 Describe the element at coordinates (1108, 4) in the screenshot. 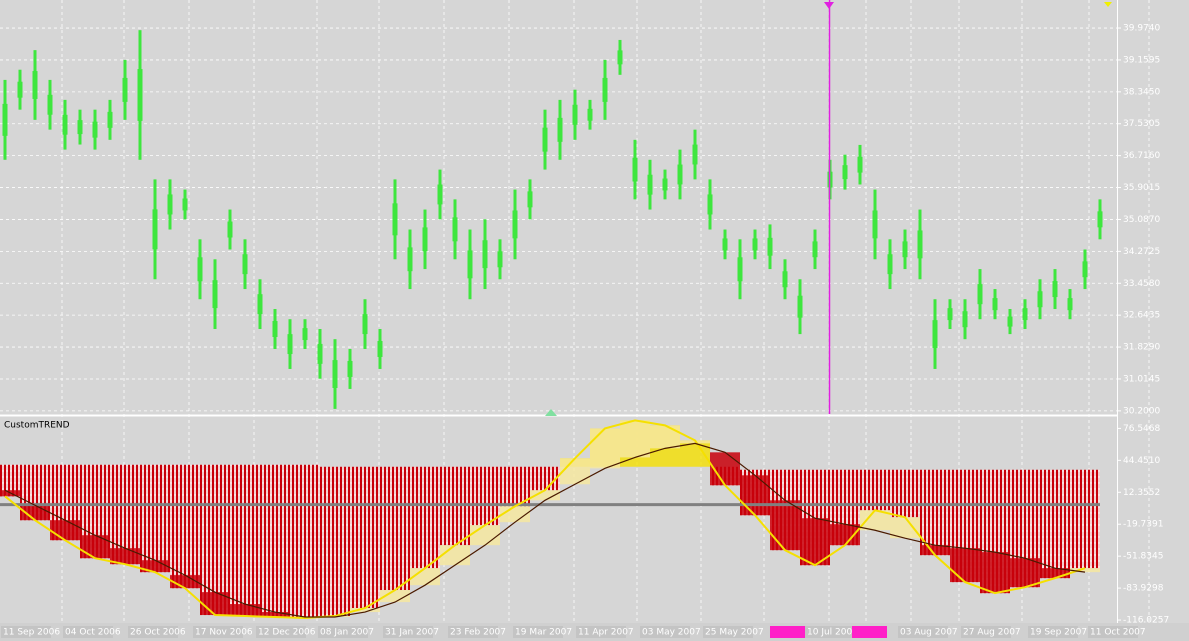

I see `corner-marker` at that location.